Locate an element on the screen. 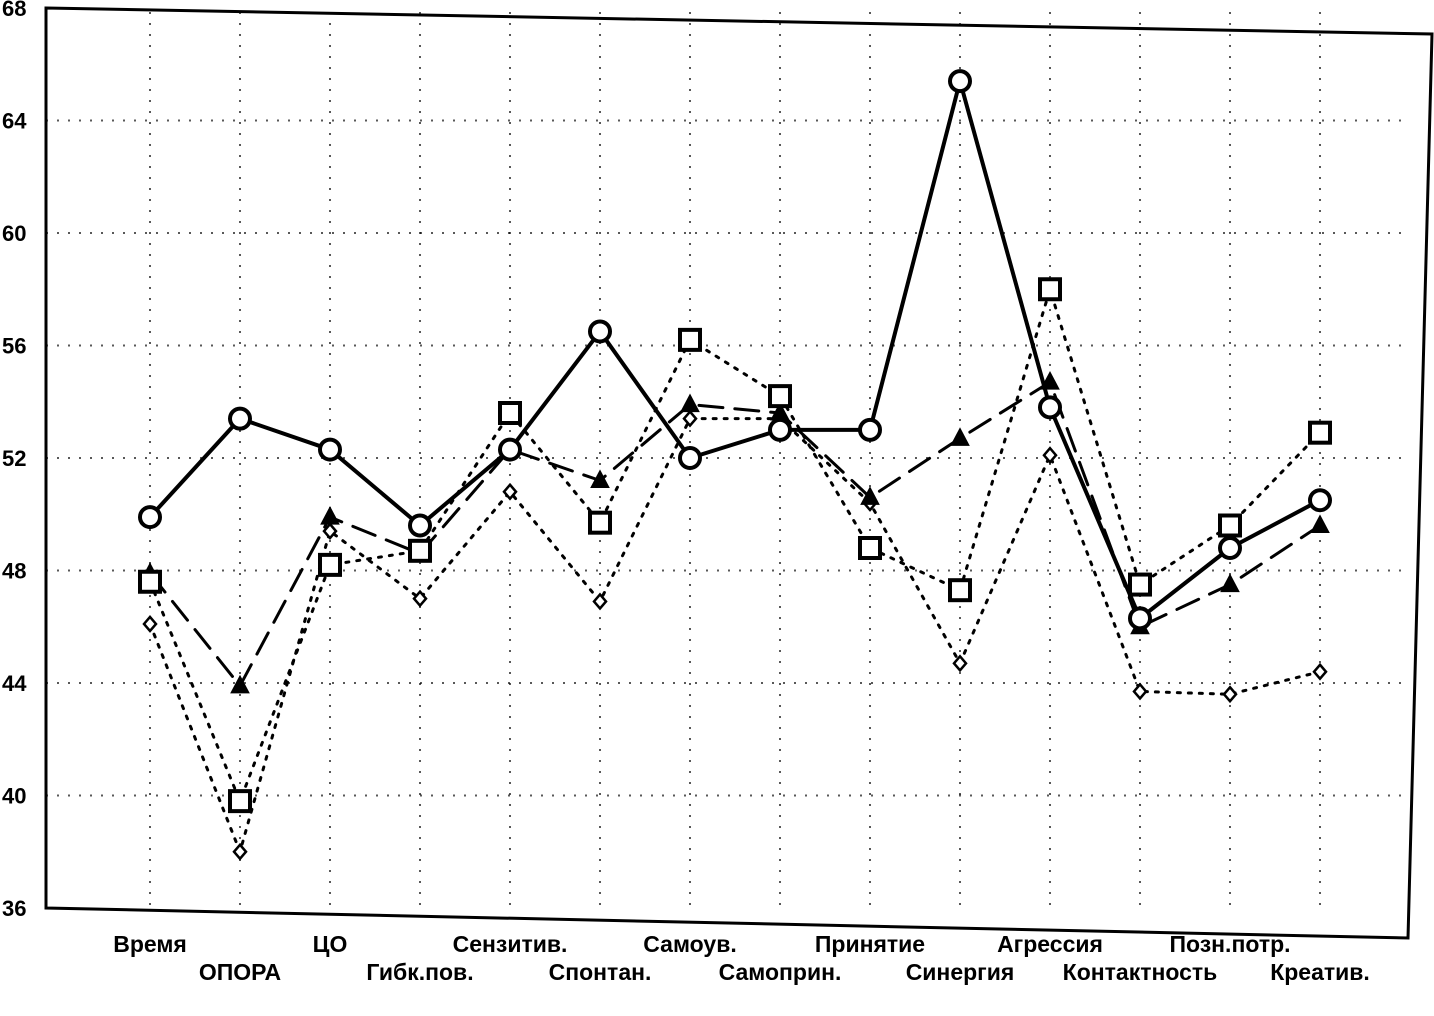  x-tick-label: Самоприн. is located at coordinates (780, 972).